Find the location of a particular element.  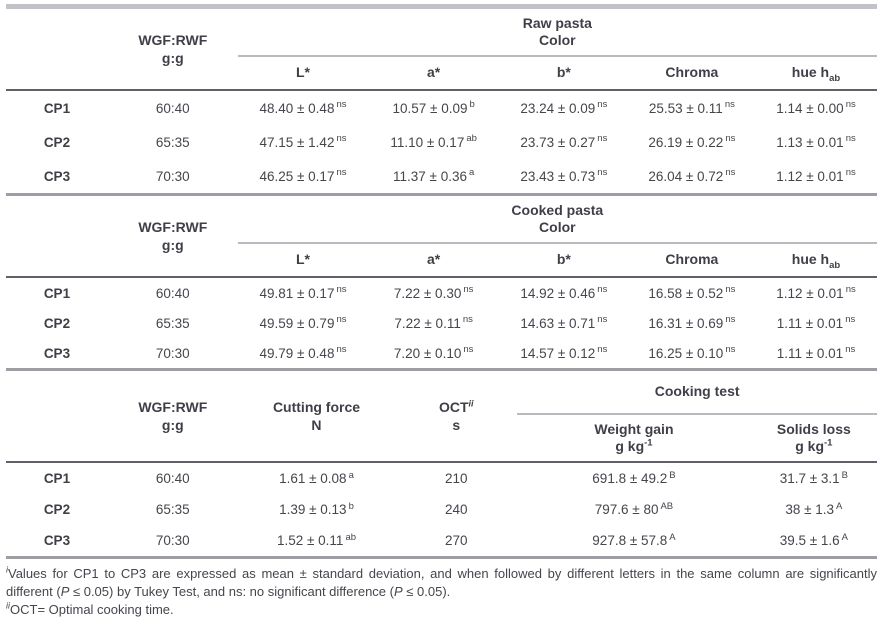

ratio-cell: 60:40 is located at coordinates (172, 293).